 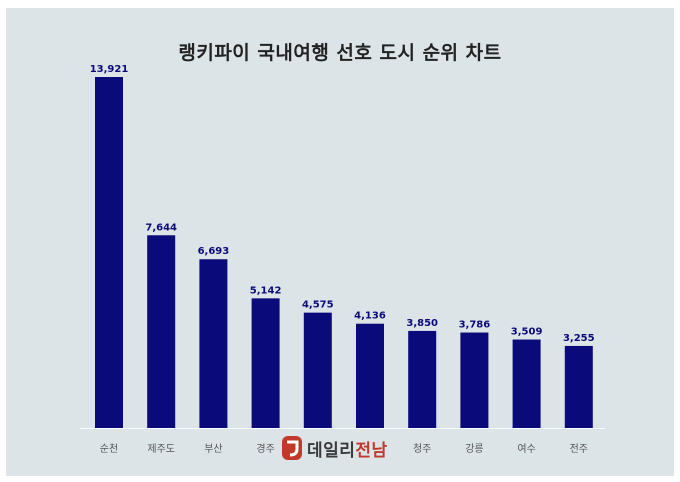 What do you see at coordinates (265, 448) in the screenshot?
I see `category-label-3: 경주` at bounding box center [265, 448].